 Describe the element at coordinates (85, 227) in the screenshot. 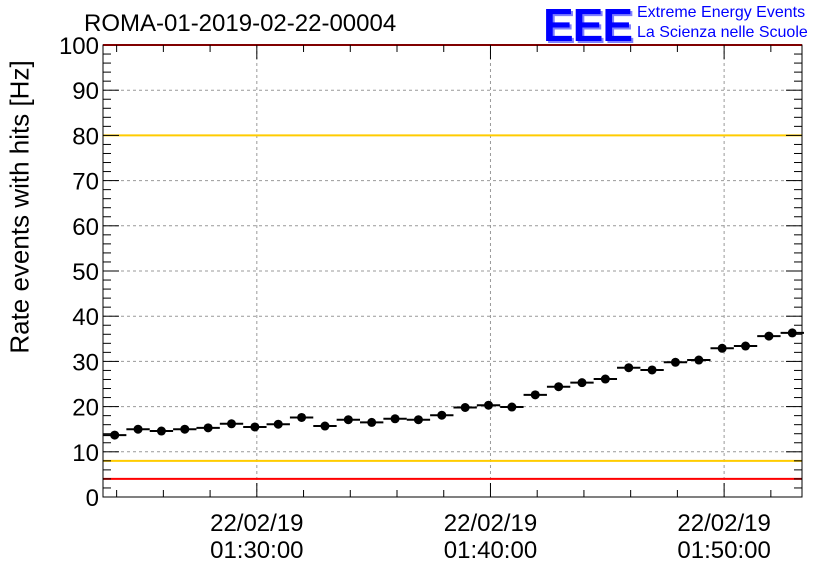

I see `y-tick-label: 60` at that location.